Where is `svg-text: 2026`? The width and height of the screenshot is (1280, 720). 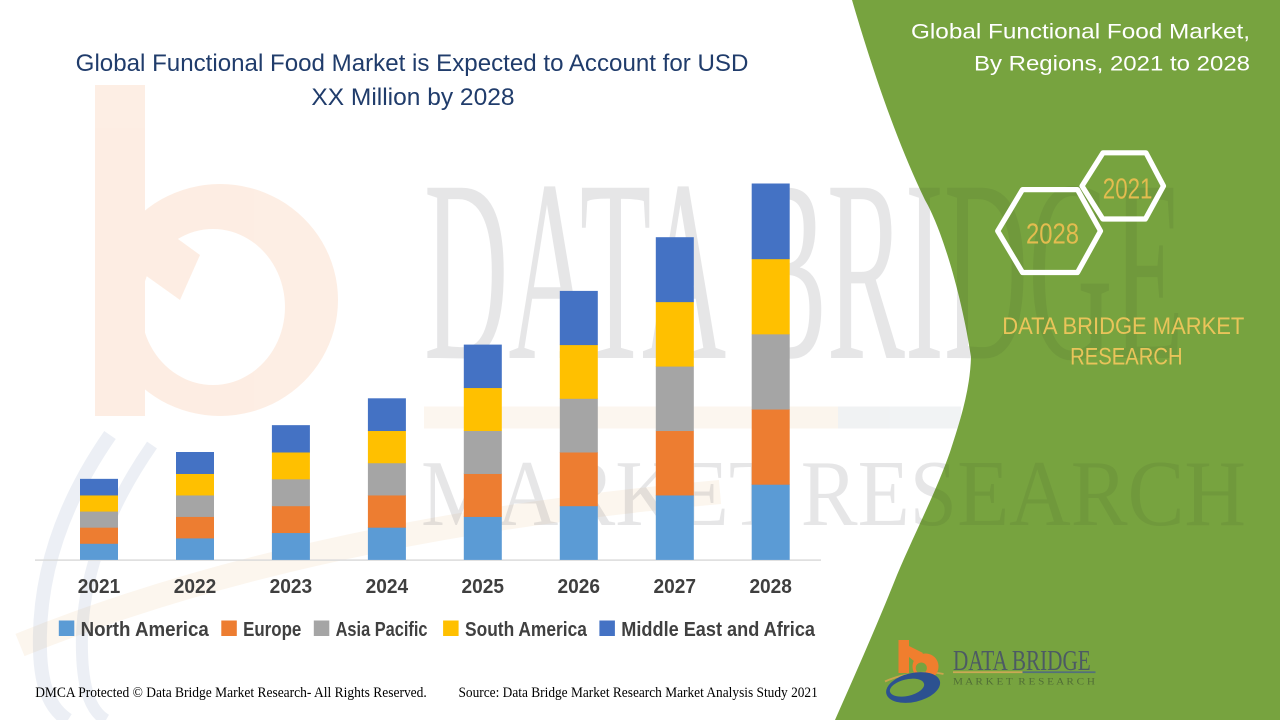
svg-text: 2026 is located at coordinates (579, 587).